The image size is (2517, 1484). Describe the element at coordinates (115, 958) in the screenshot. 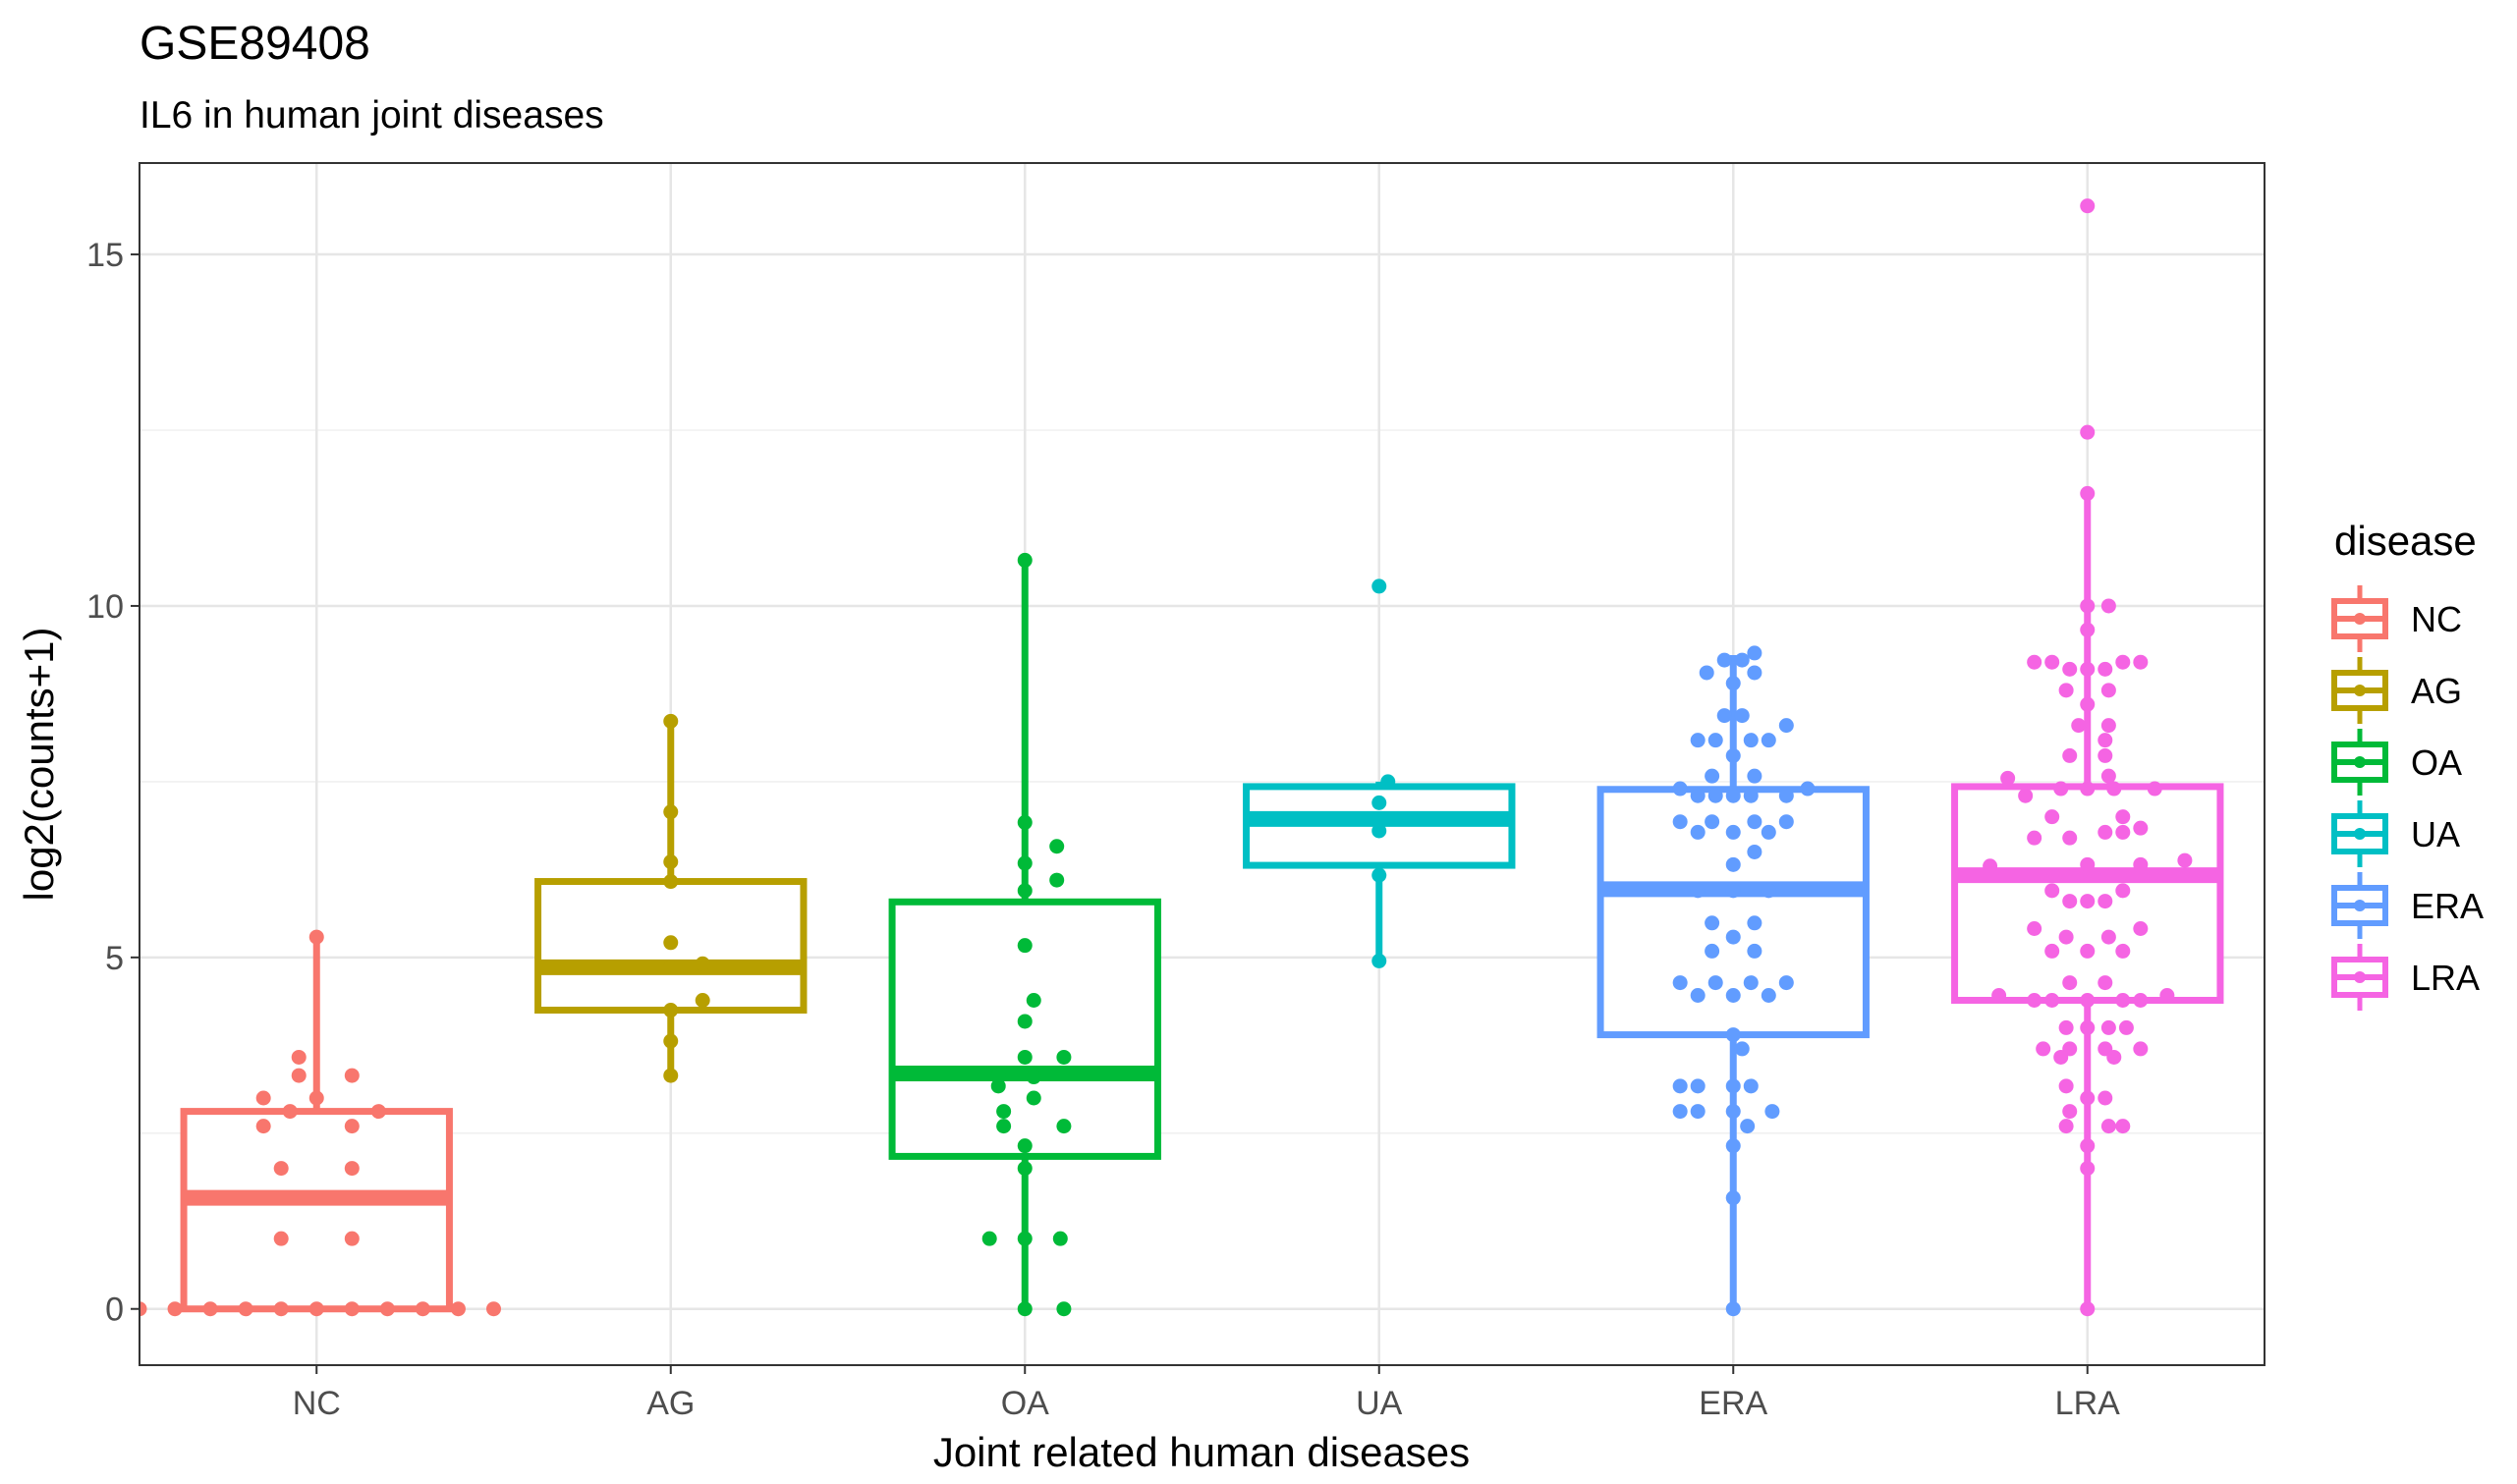

I see `y-tick-label: 5` at that location.